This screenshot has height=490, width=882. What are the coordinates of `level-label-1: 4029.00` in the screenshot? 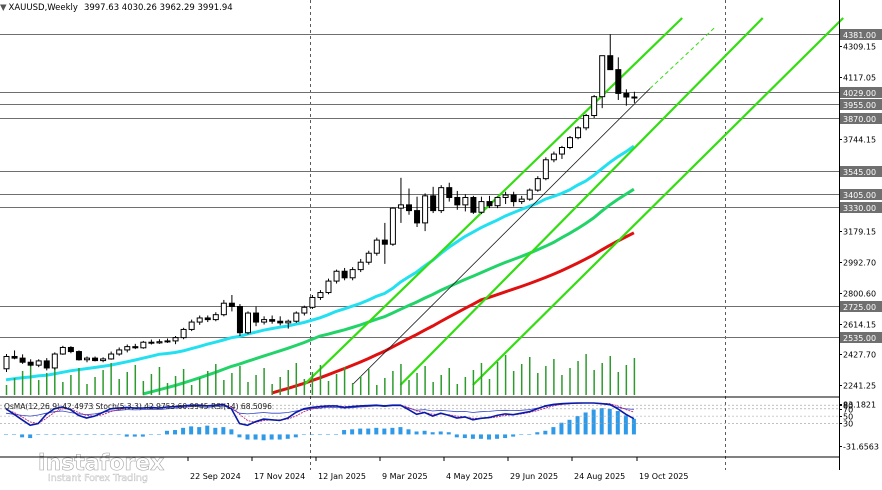 It's located at (859, 93).